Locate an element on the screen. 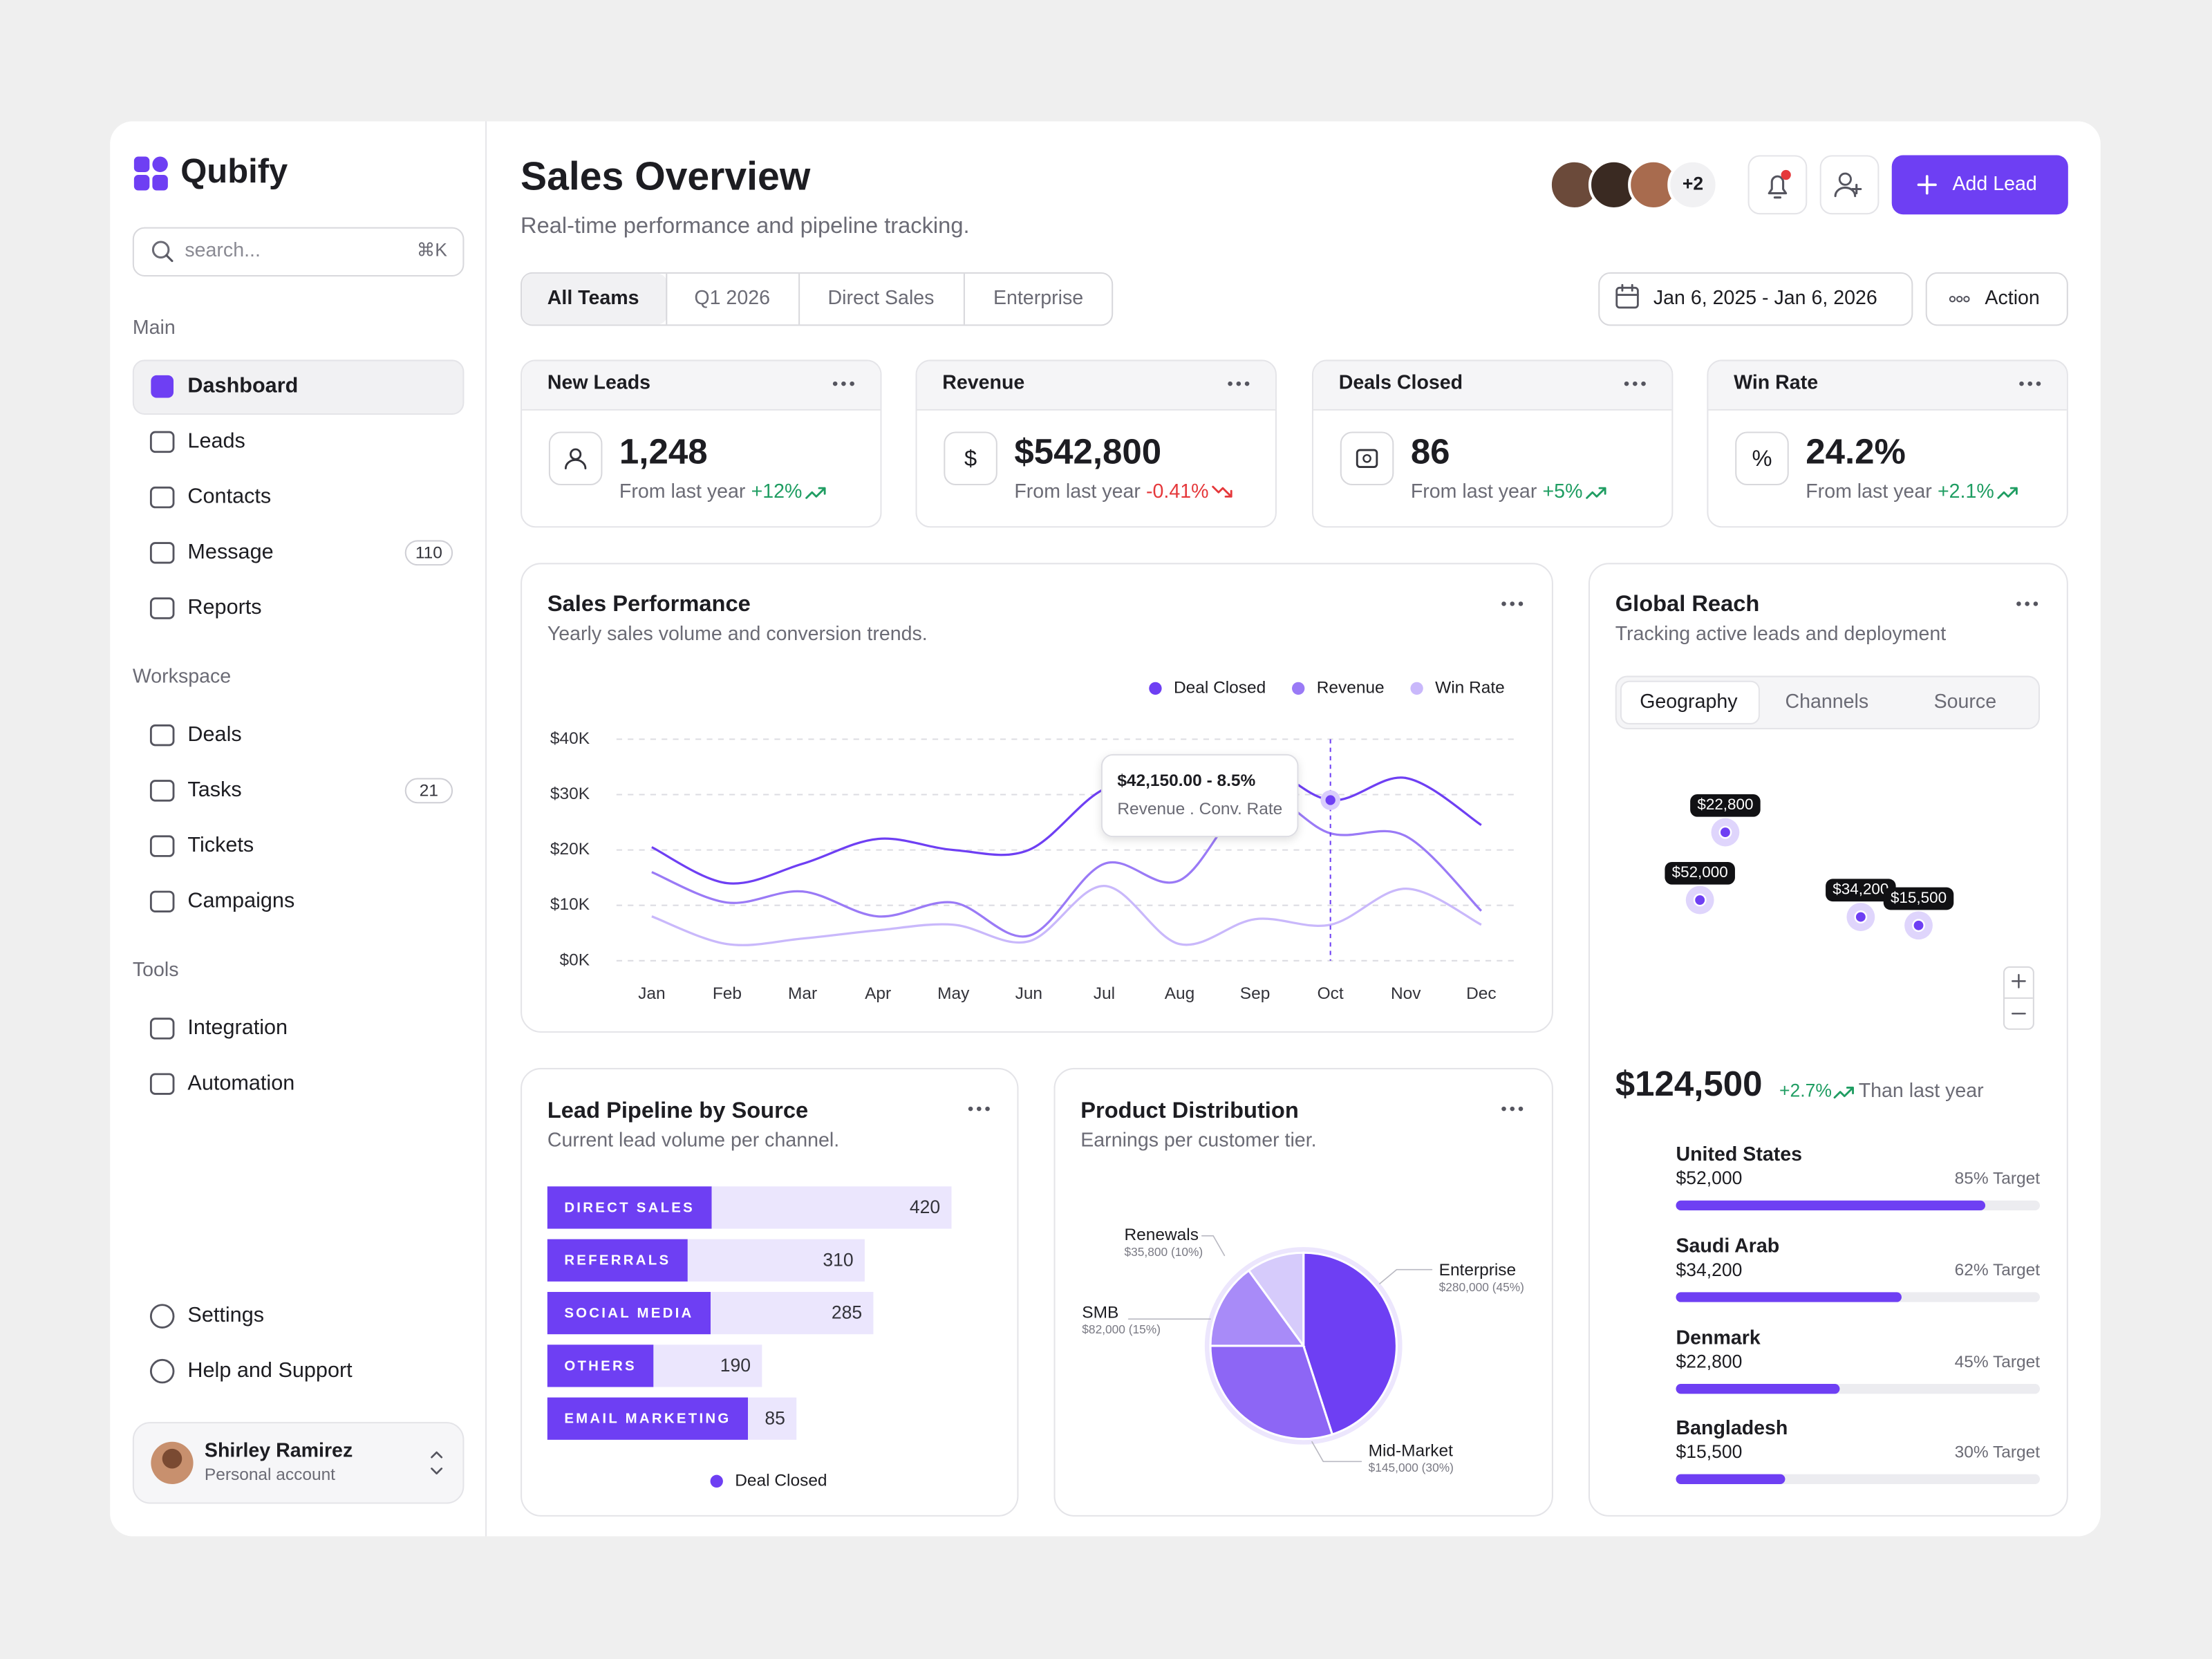 The height and width of the screenshot is (1659, 2212). legend-label: Deal Closed is located at coordinates (781, 1480).